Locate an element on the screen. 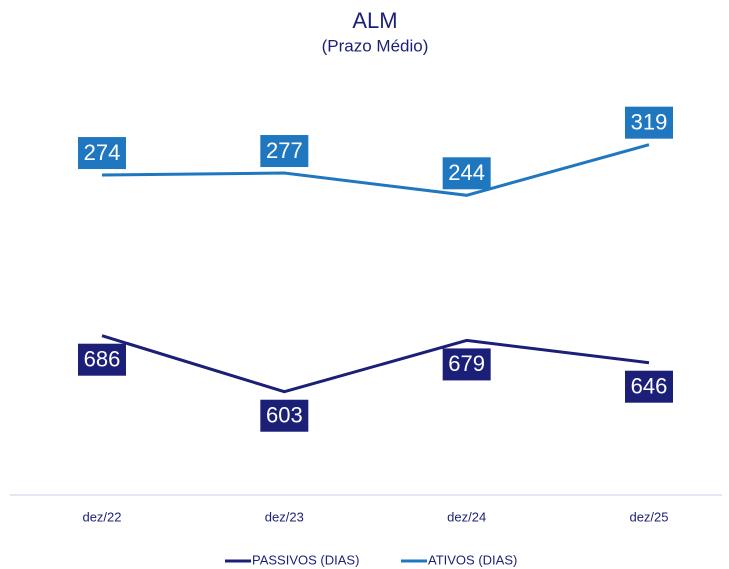  data-label: 603 is located at coordinates (284, 415).